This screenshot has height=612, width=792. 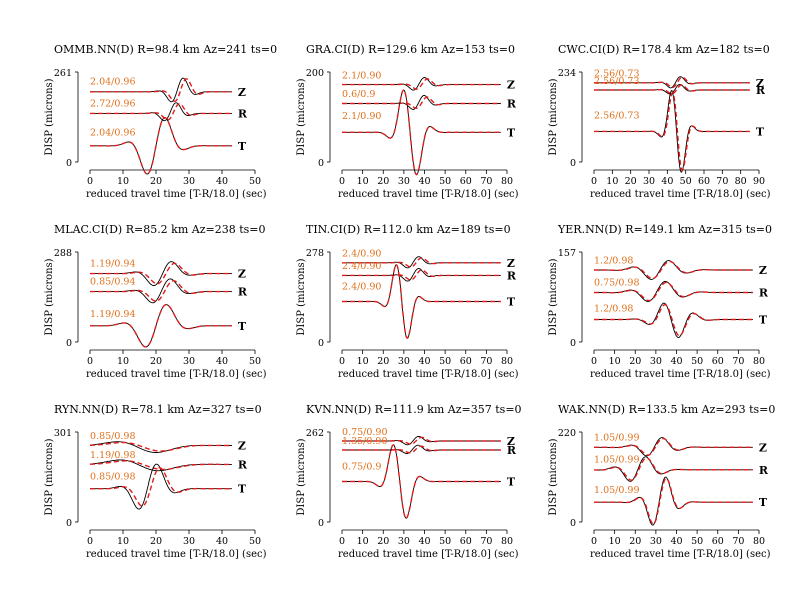 I want to click on y-top-label: 220, so click(x=567, y=433).